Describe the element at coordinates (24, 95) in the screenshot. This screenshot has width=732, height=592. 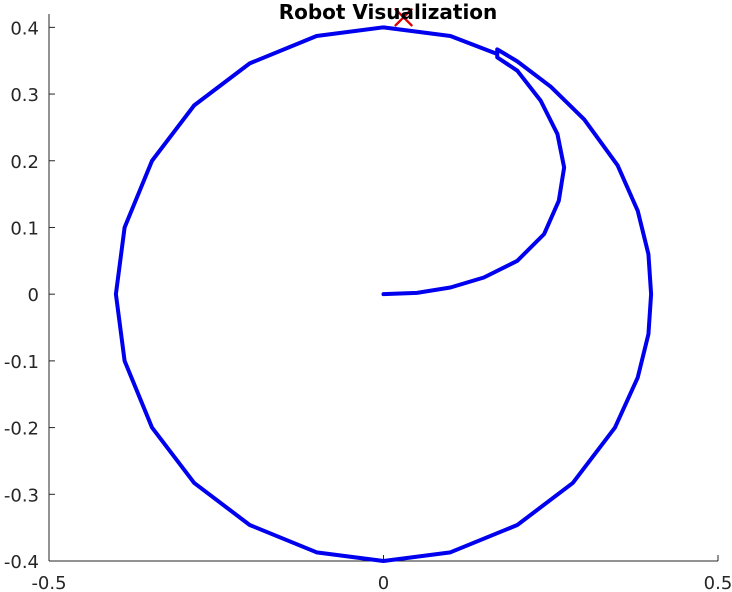
I see `y-tick-label: 0.3` at that location.